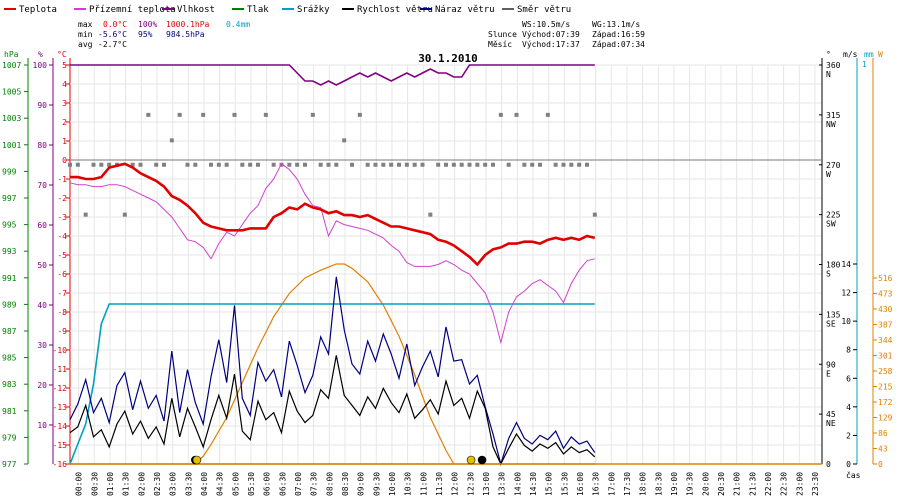  Describe the element at coordinates (132, 10) in the screenshot. I see `legend-label-2: Přízemní teplota` at that location.